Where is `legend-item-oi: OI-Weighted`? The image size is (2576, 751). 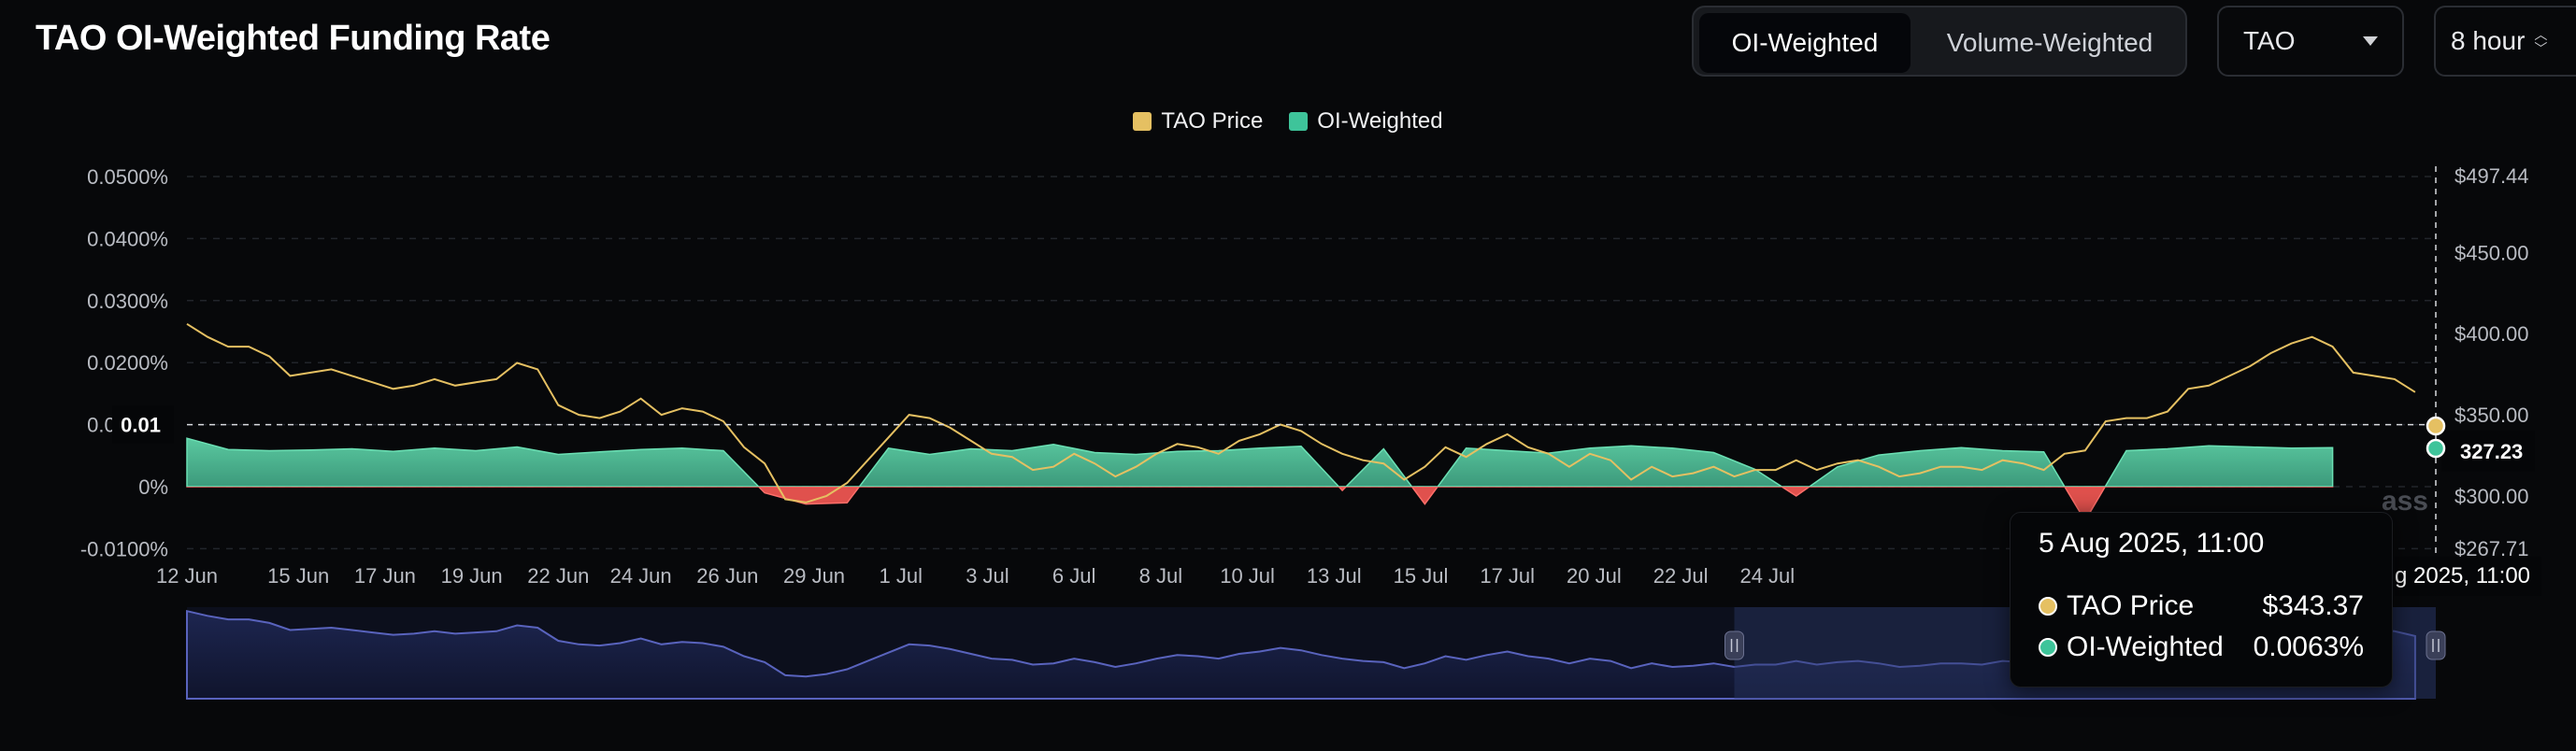
legend-item-oi: OI-Weighted is located at coordinates (1366, 121).